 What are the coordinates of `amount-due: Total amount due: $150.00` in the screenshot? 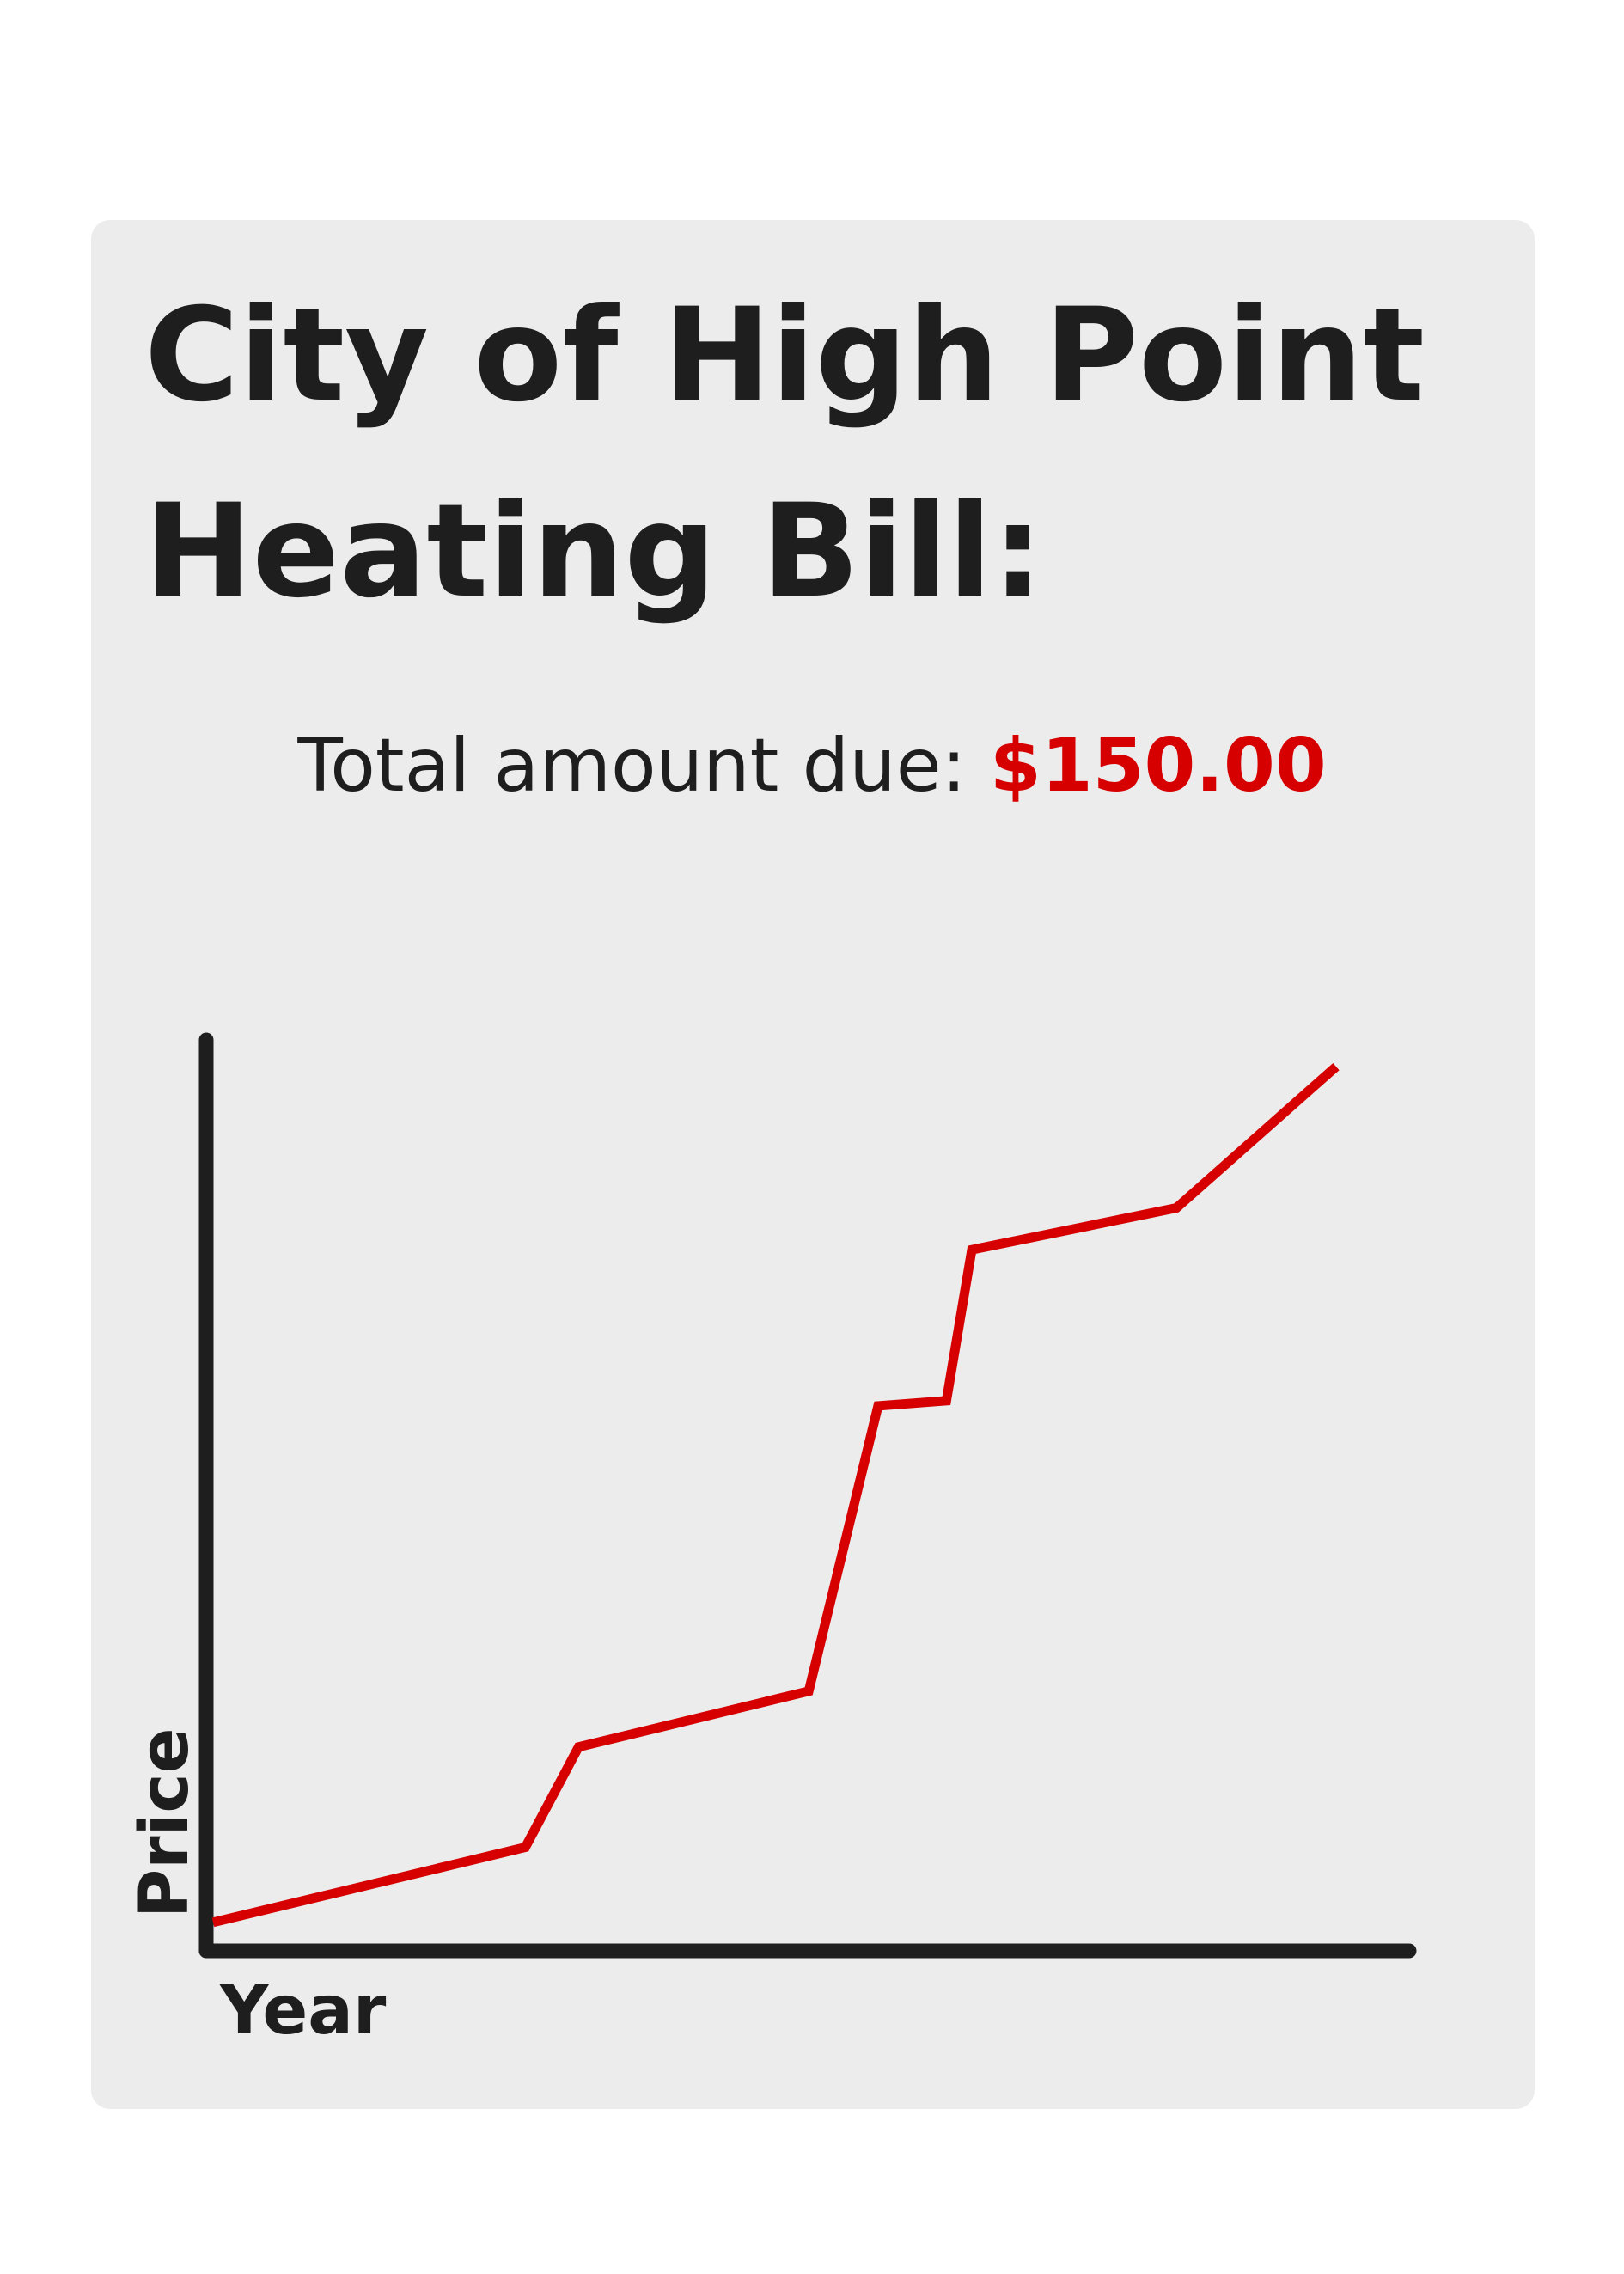 It's located at (812, 765).